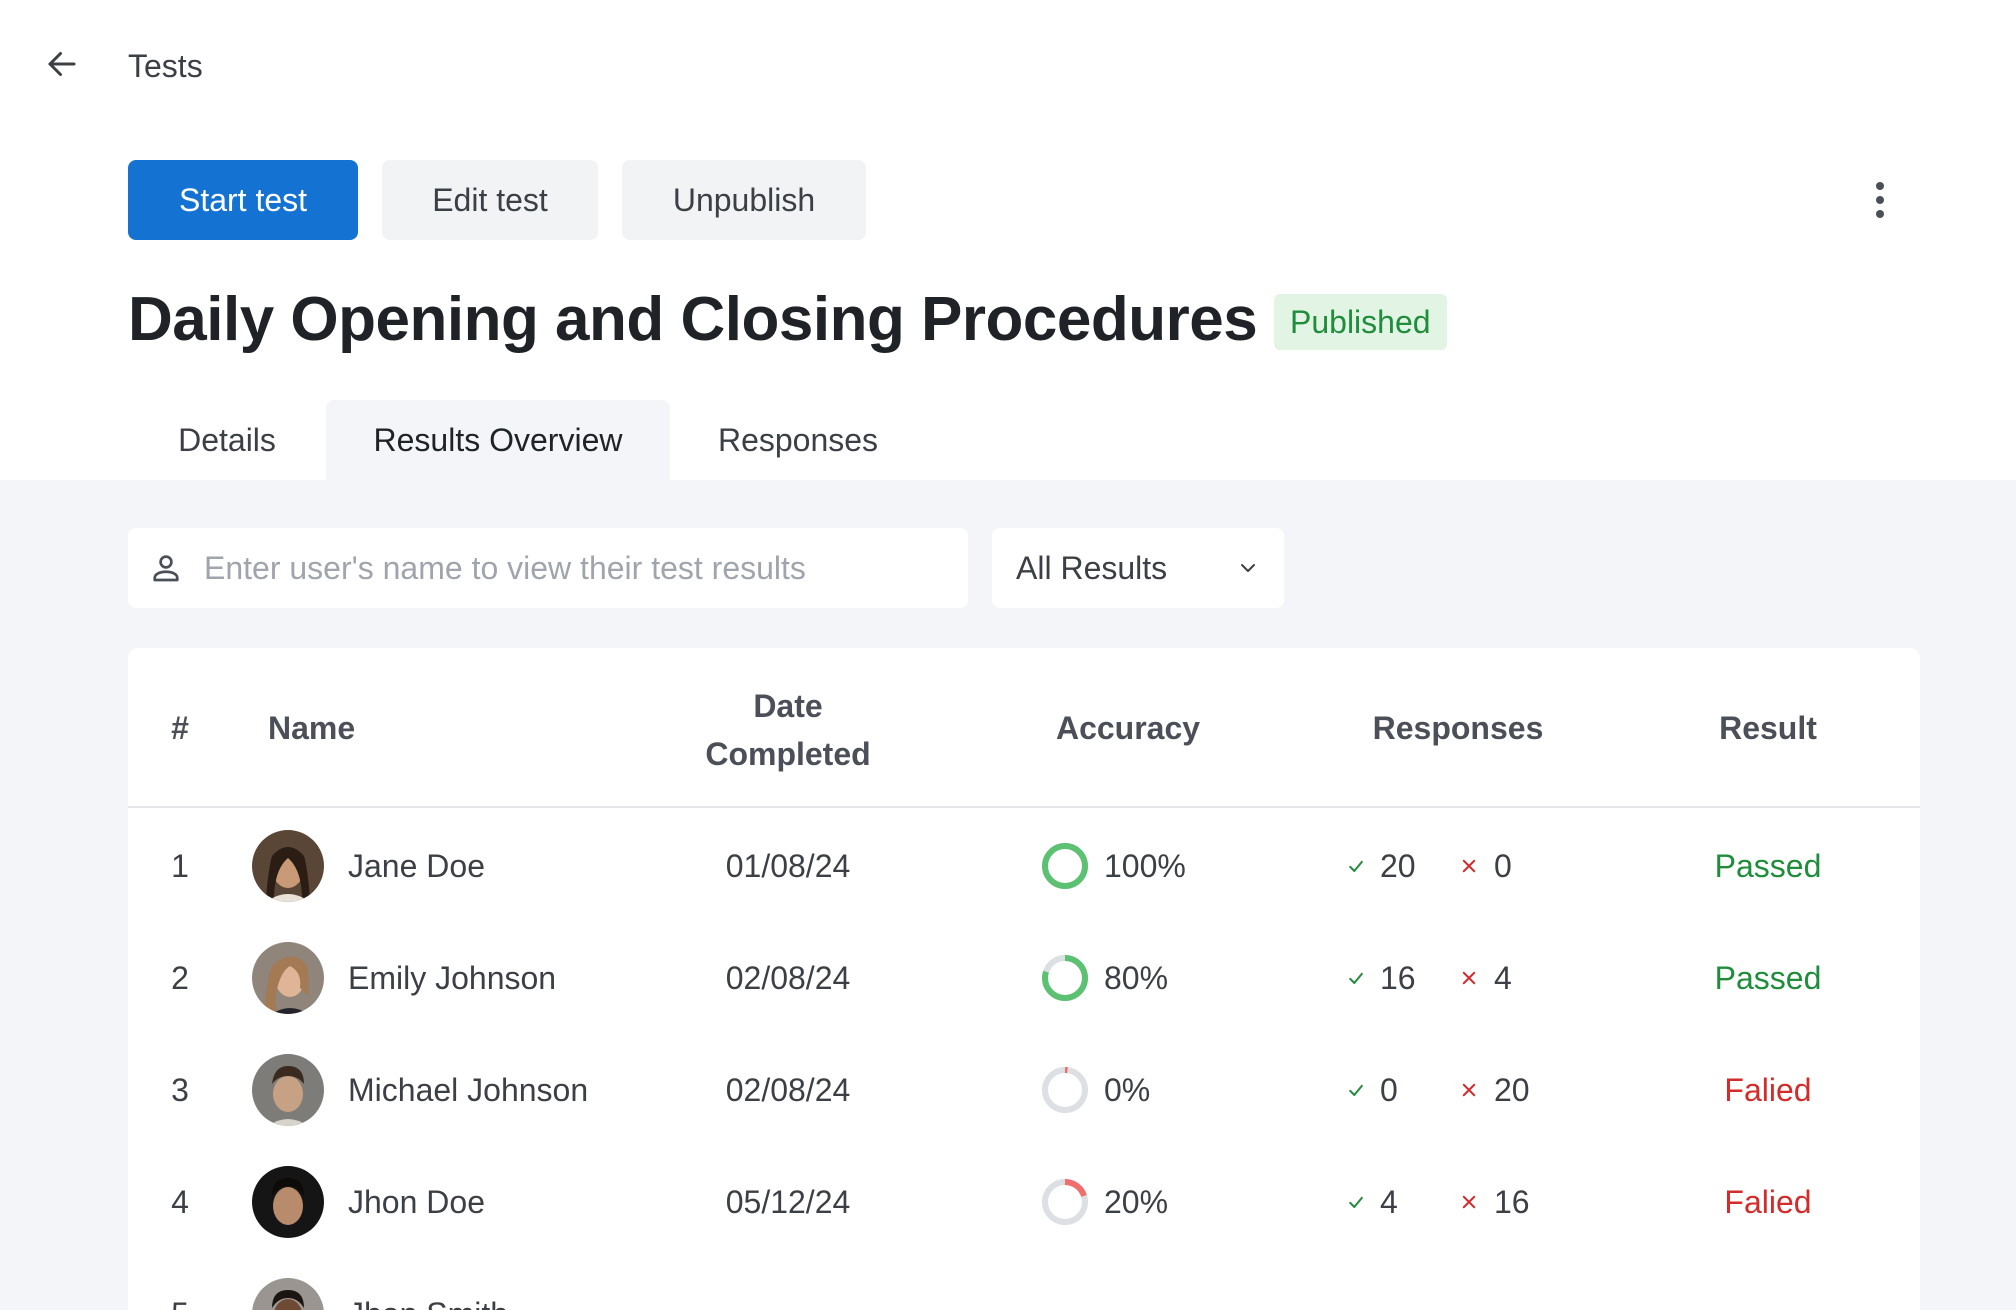 The height and width of the screenshot is (1310, 2016). What do you see at coordinates (1768, 728) in the screenshot?
I see `column-header-result: Result` at bounding box center [1768, 728].